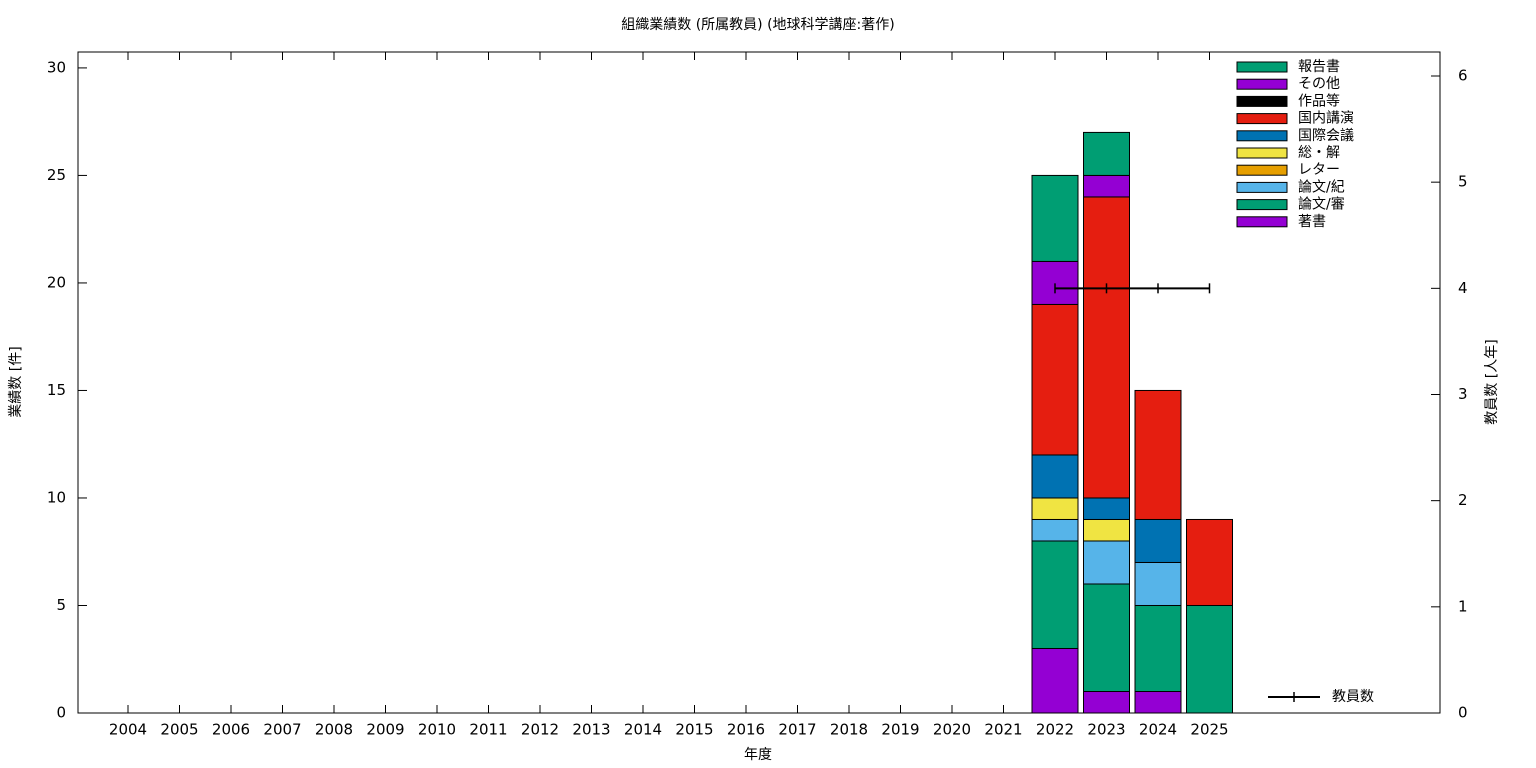 This screenshot has height=768, width=1536. I want to click on x-tick-label: 2024, so click(1158, 730).